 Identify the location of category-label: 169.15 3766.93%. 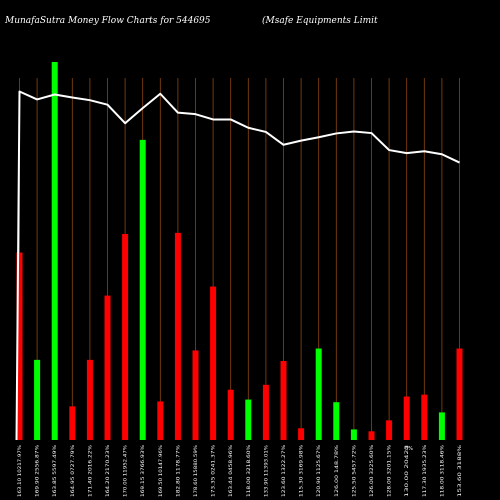
(143, 470).